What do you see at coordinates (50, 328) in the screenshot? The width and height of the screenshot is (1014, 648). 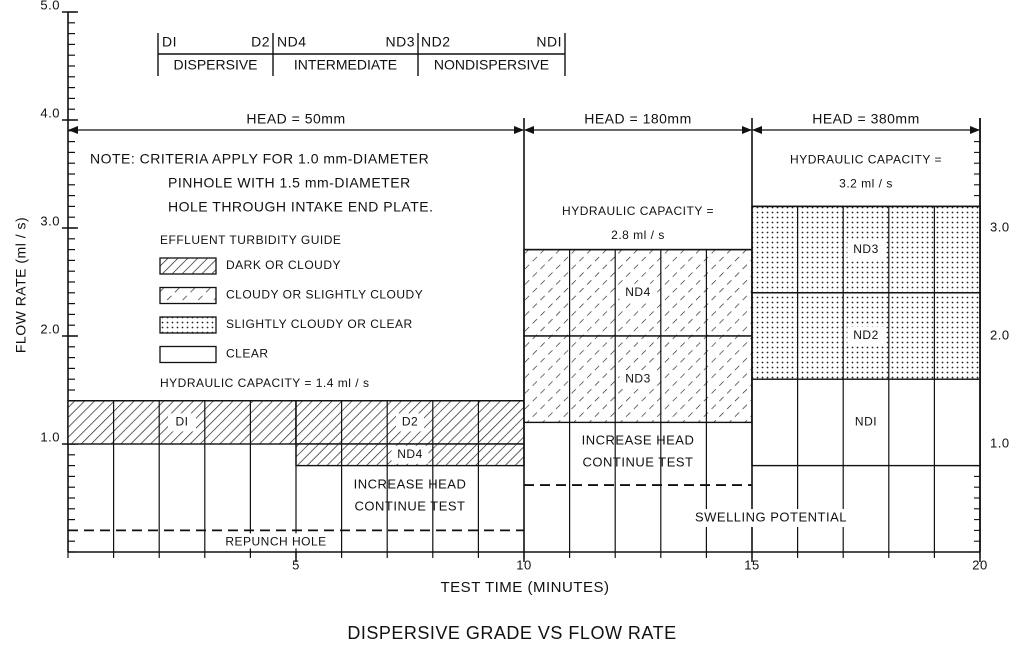 I see `y-tick-label: 2.0` at bounding box center [50, 328].